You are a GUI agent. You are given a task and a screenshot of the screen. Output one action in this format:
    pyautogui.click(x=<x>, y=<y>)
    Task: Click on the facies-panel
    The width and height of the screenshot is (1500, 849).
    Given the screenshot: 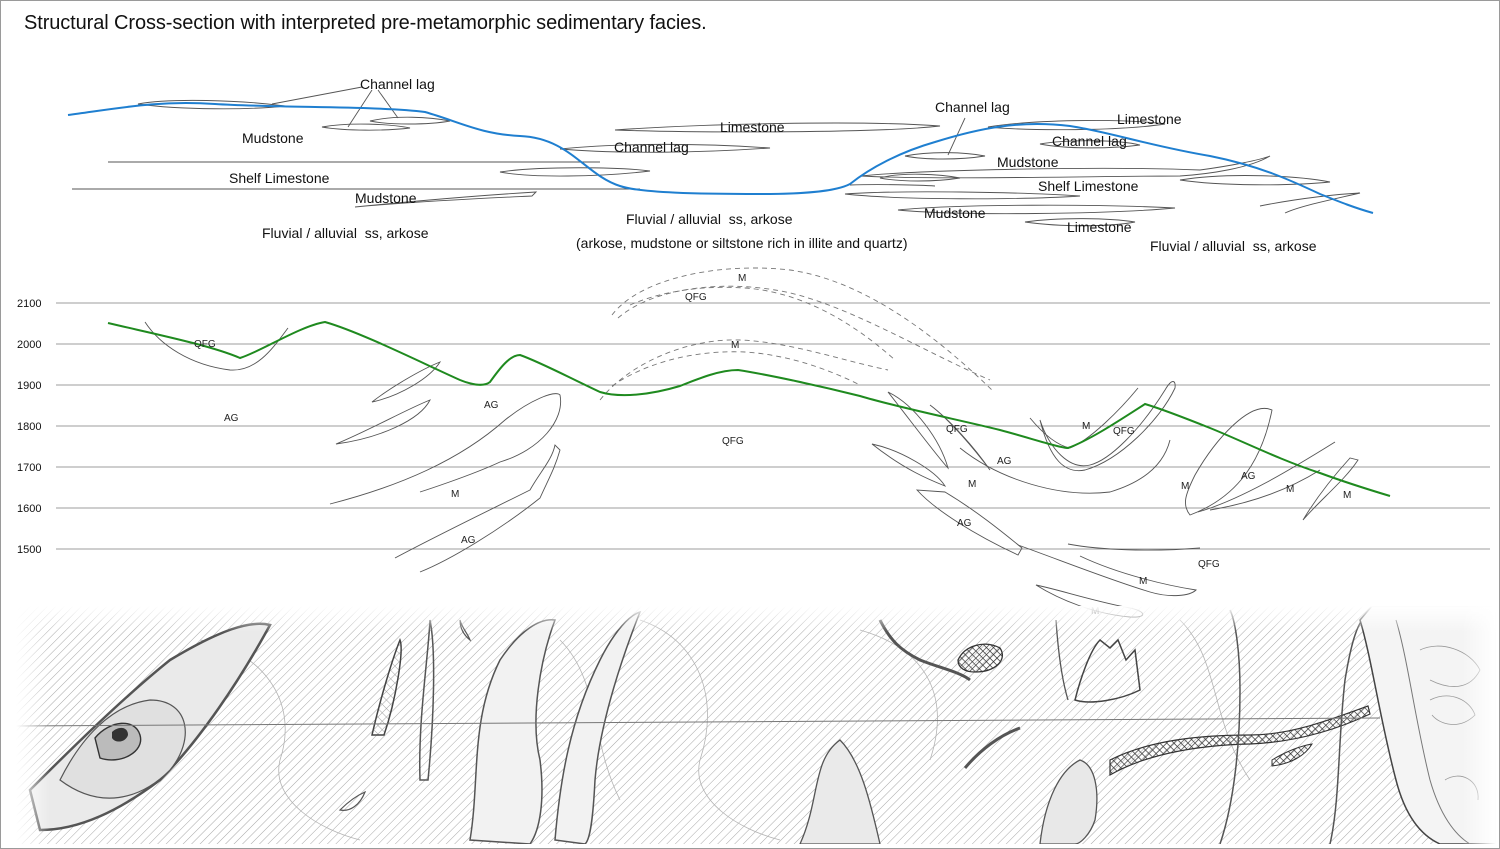 What is the action you would take?
    pyautogui.click(x=716, y=156)
    